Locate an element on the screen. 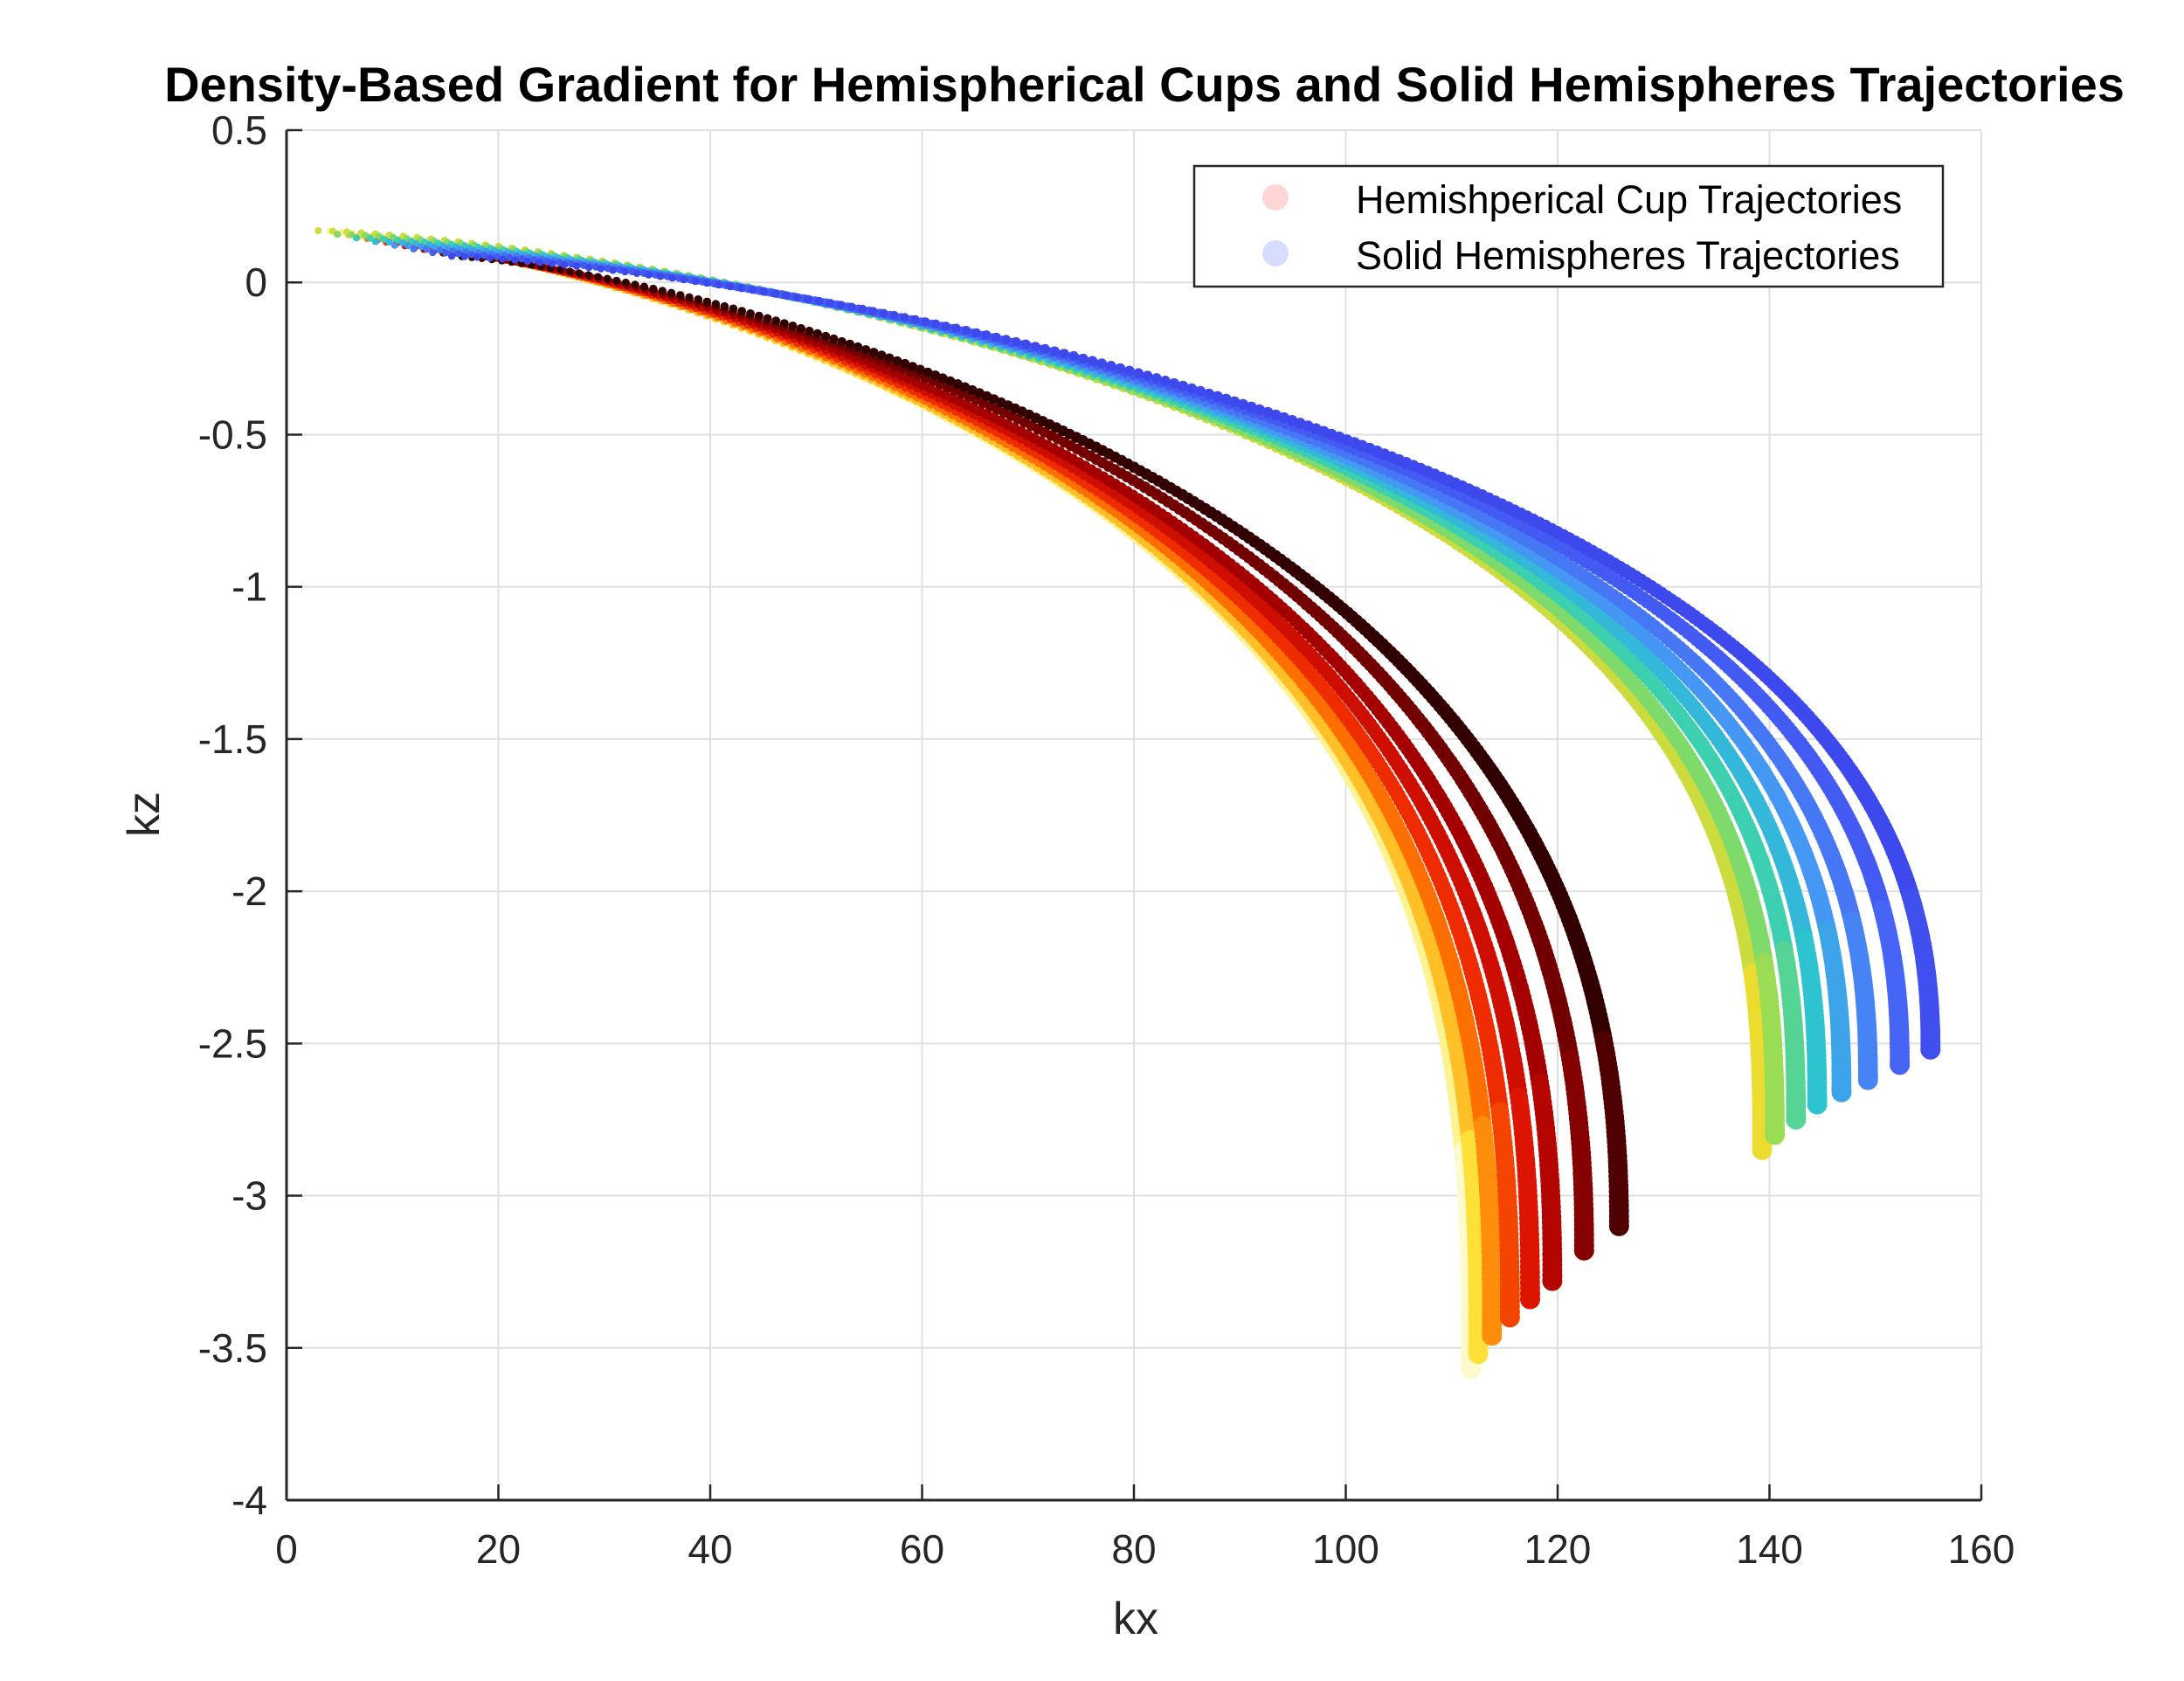 Image resolution: width=2184 pixels, height=1681 pixels. y-tick-label: -2.5 is located at coordinates (233, 1043).